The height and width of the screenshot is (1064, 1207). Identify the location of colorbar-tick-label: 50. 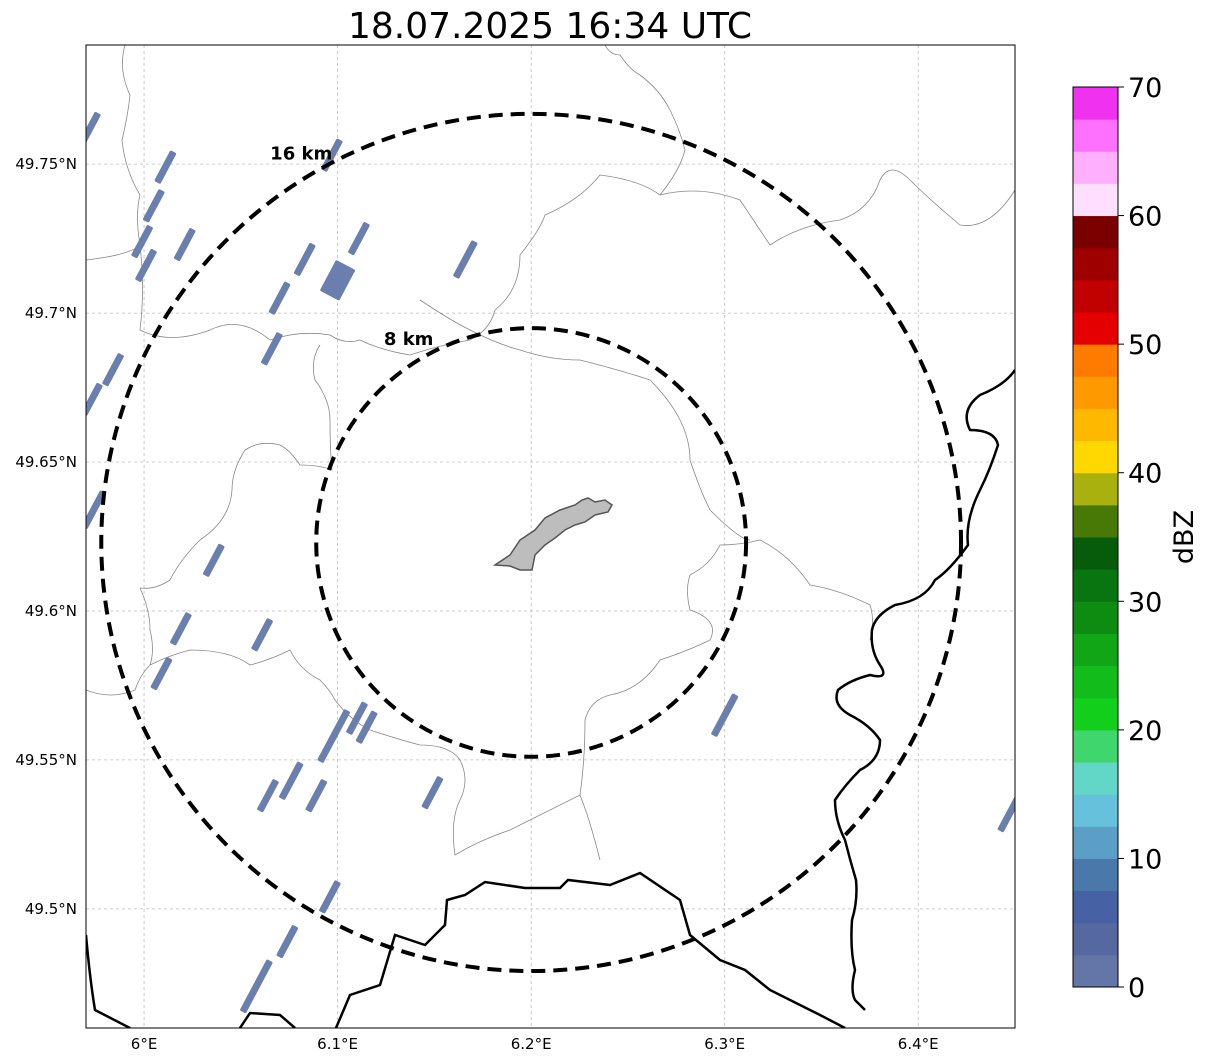
(1145, 345).